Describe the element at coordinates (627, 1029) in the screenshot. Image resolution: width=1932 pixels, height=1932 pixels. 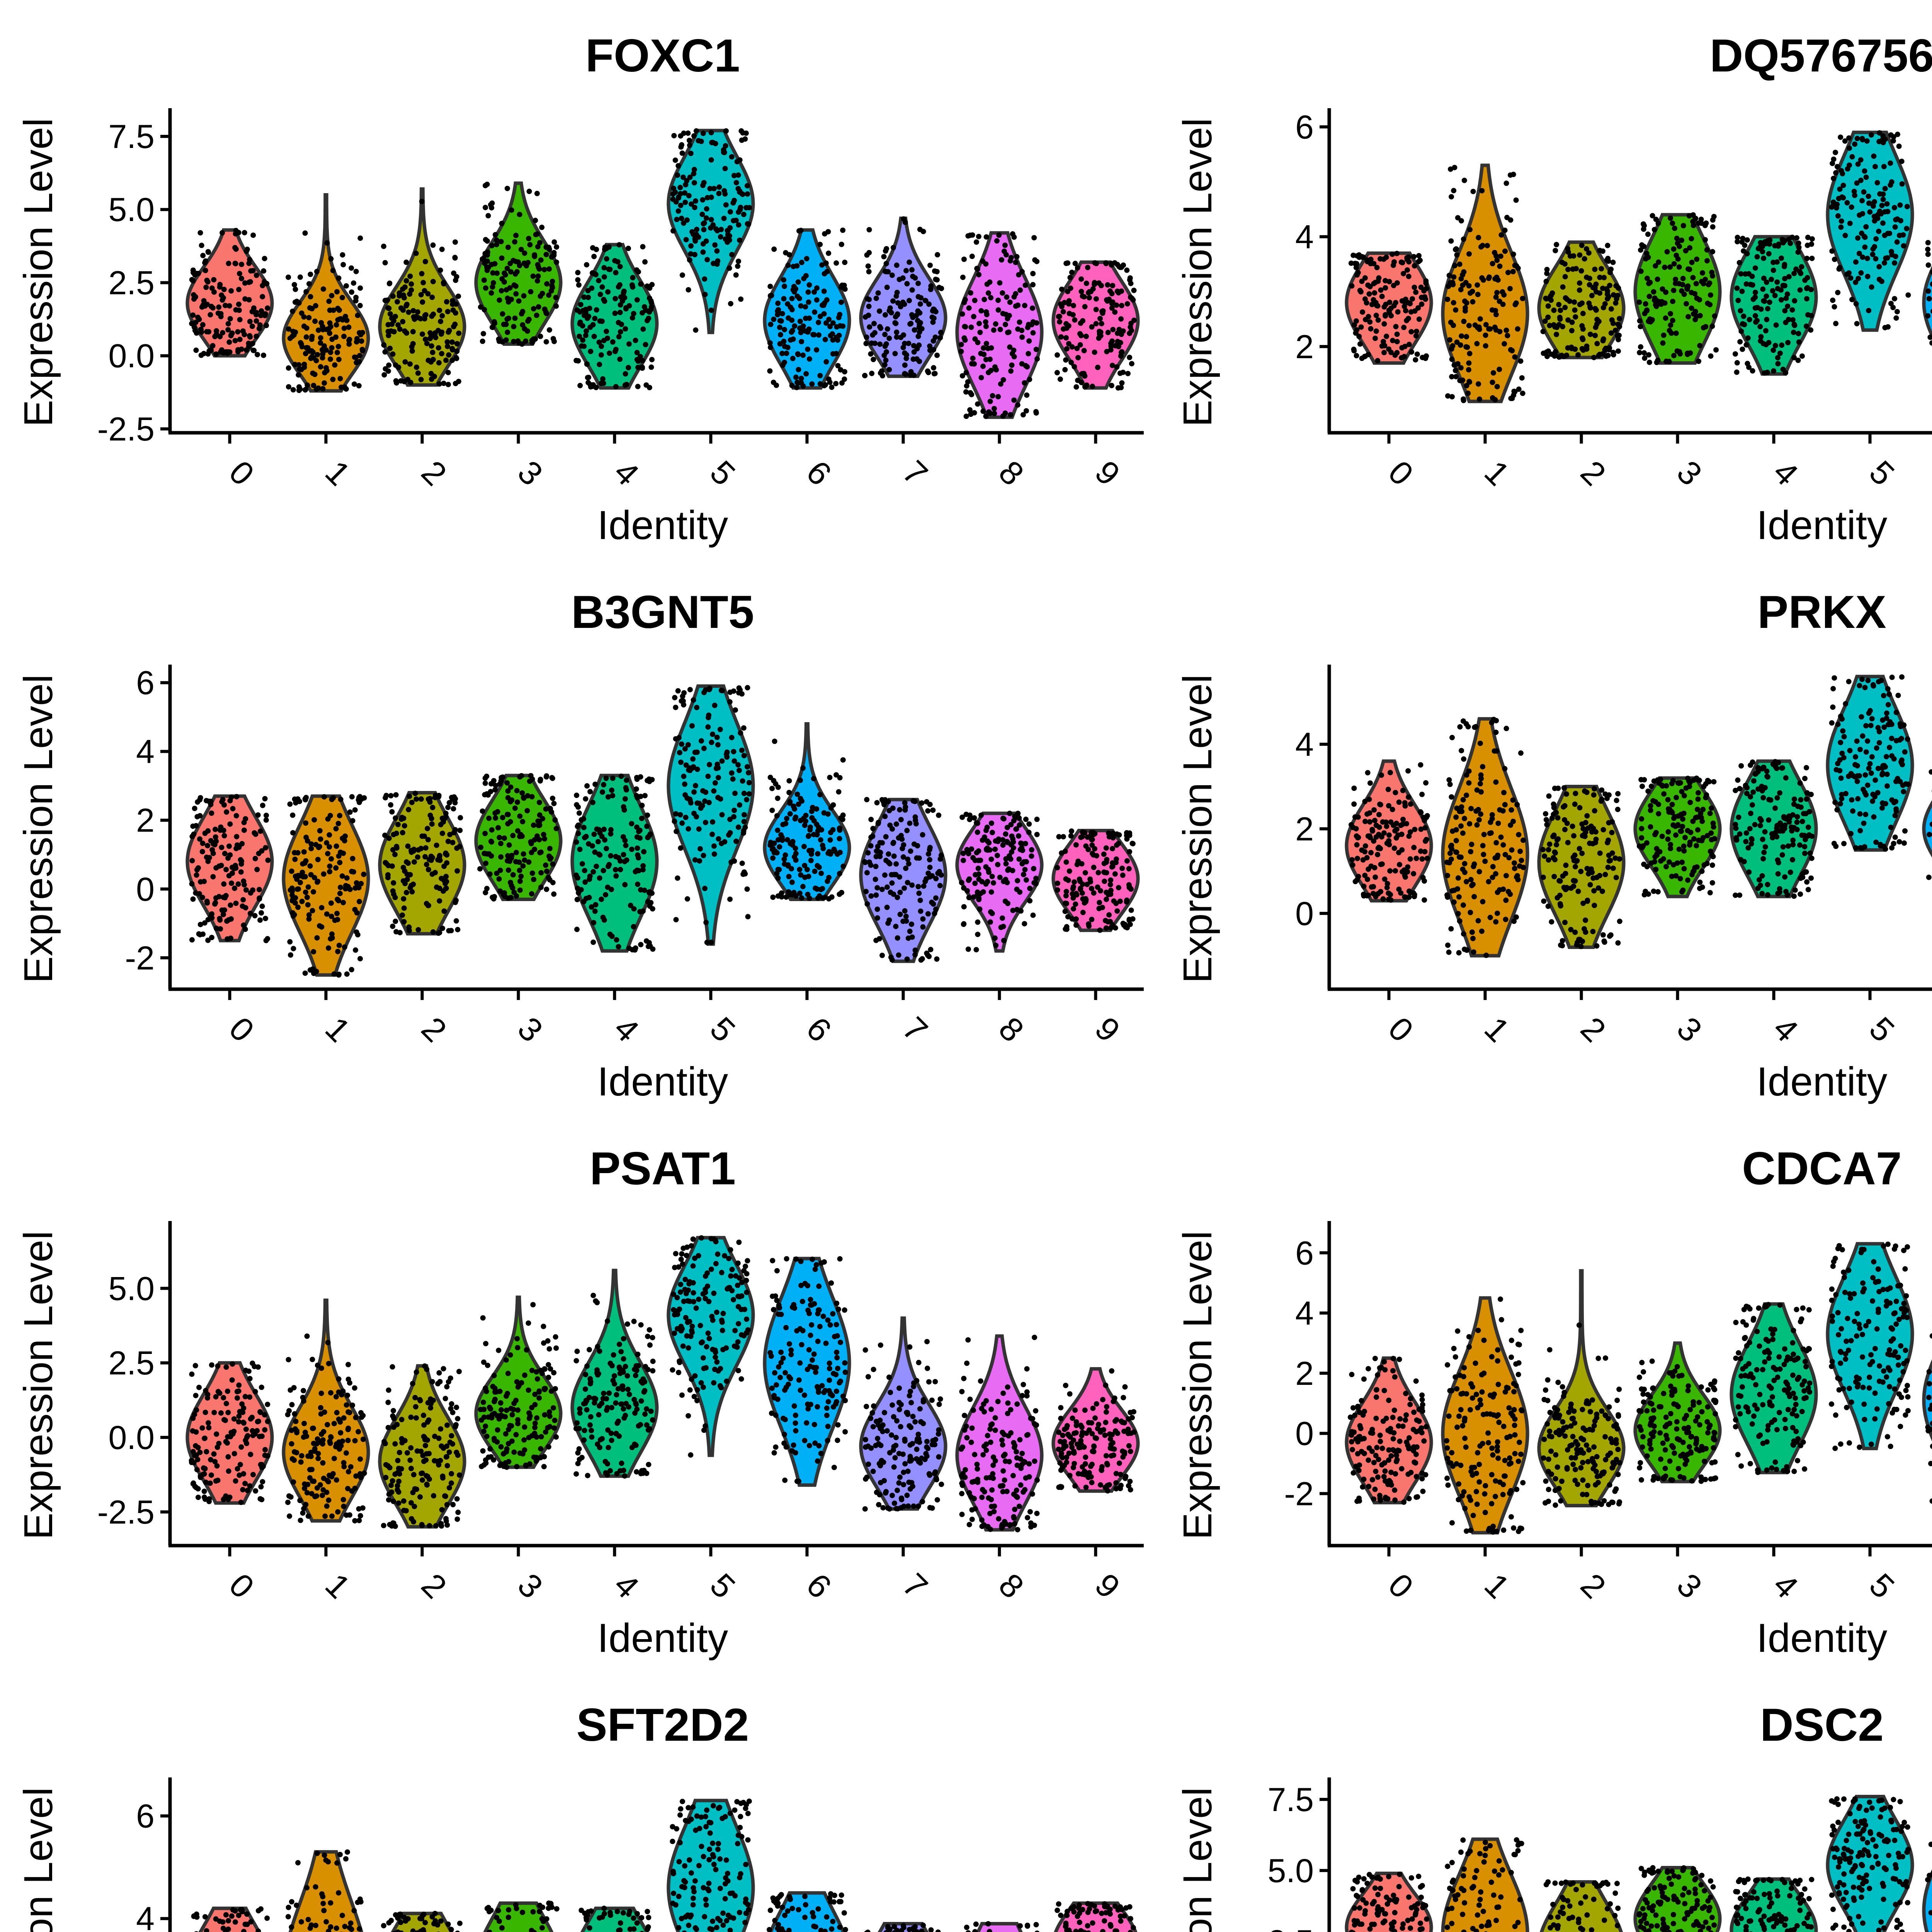
I see `x-tick-label: 4` at that location.